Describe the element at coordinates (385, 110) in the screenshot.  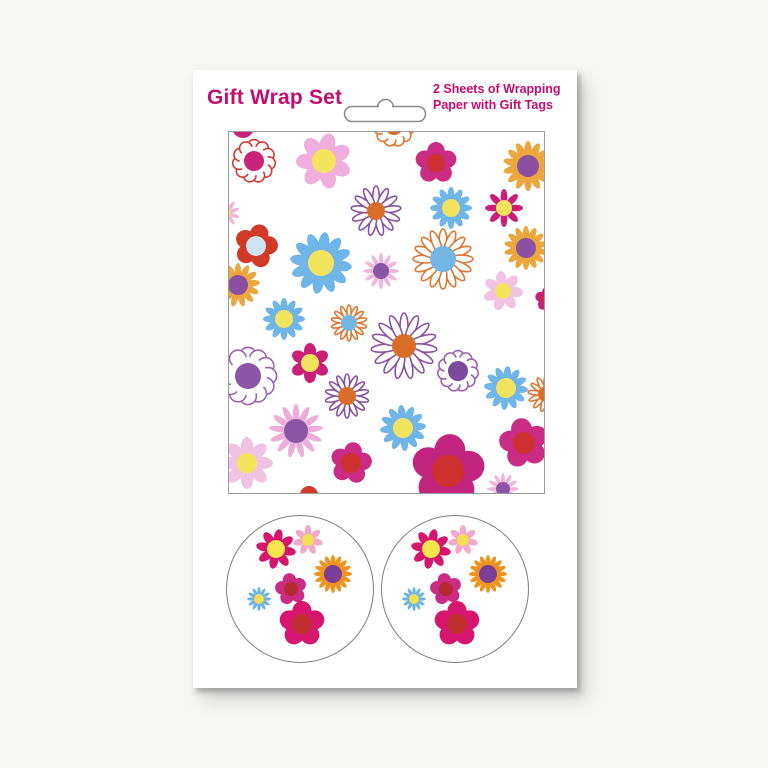
I see `hang-tab-euroslot-icon` at that location.